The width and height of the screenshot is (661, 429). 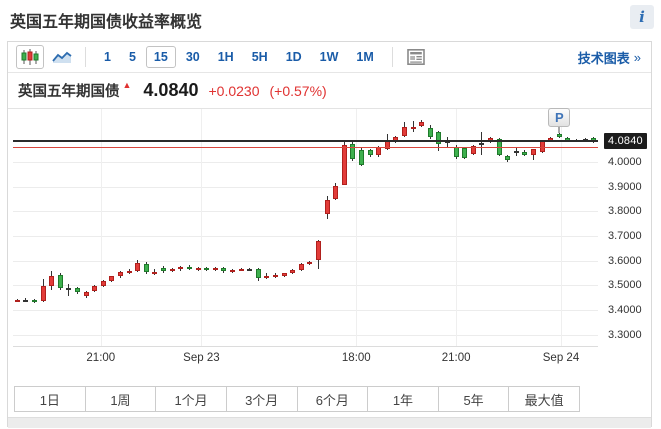 I want to click on interval-button-1: 1, so click(x=107, y=57).